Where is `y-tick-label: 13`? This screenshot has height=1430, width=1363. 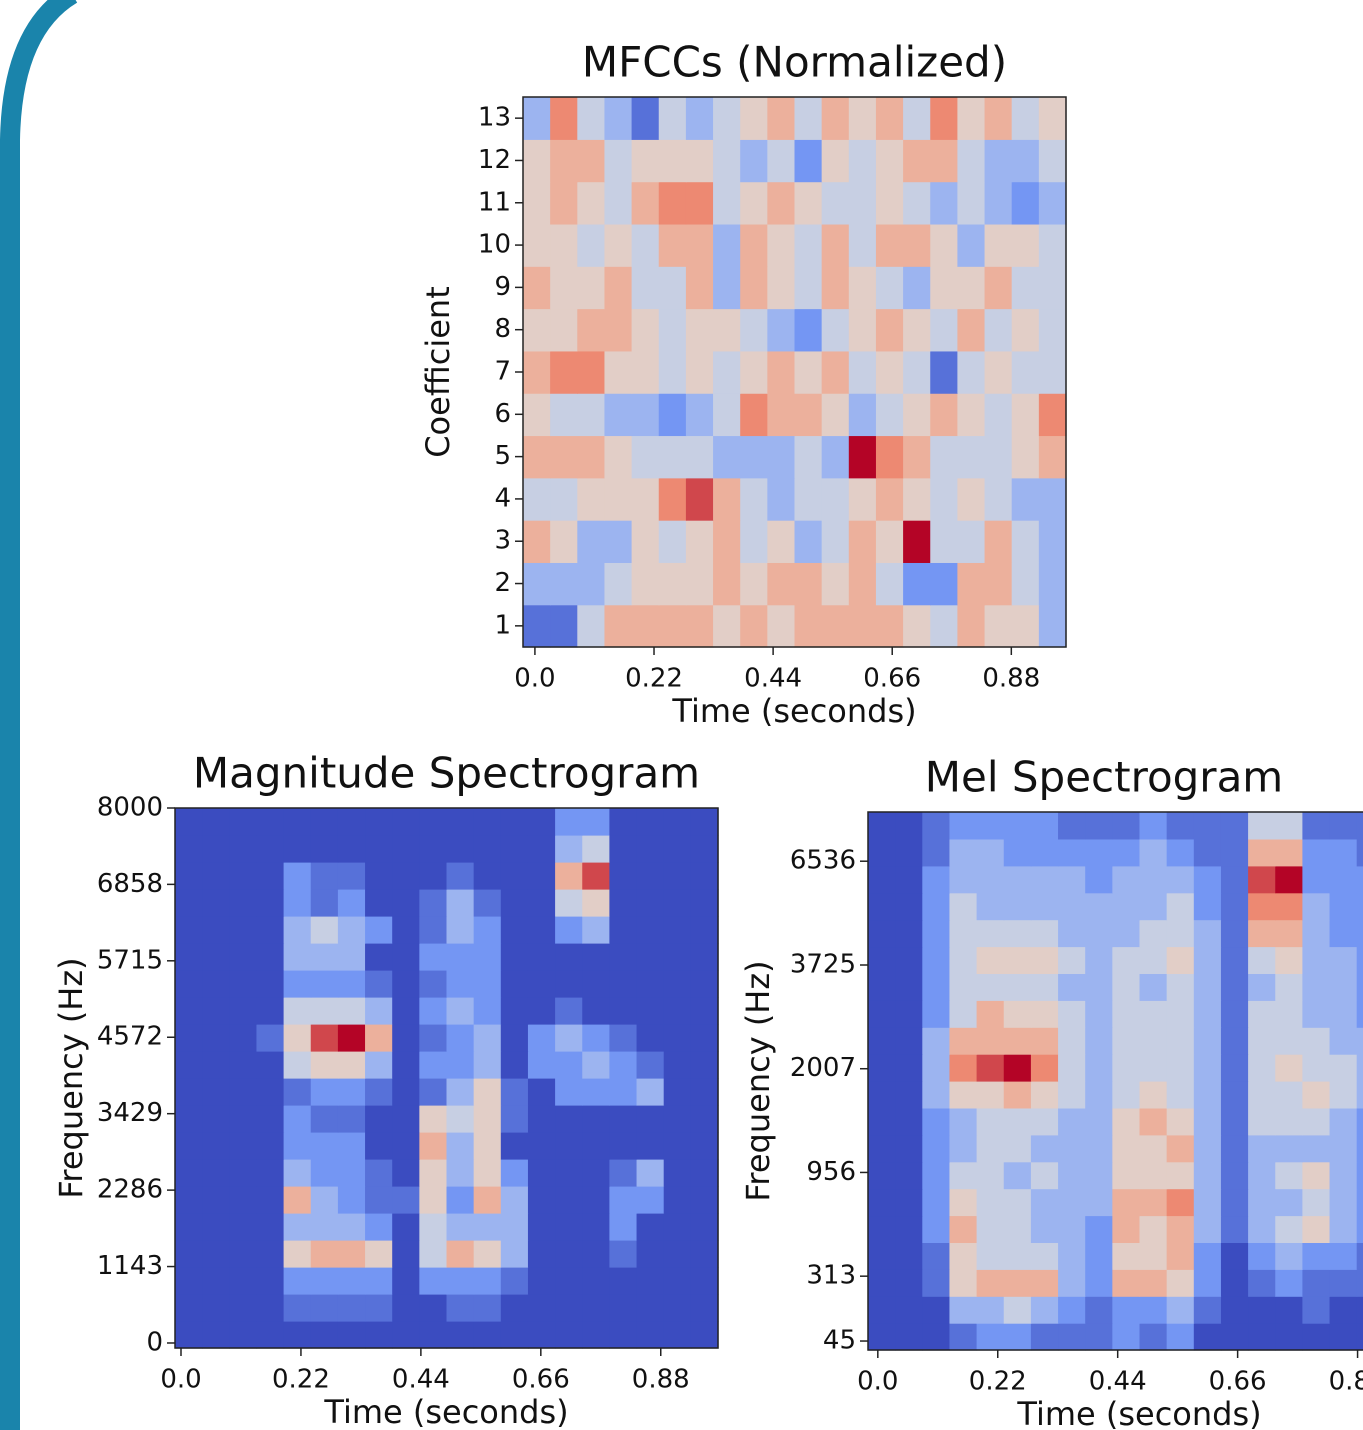
y-tick-label: 13 is located at coordinates (494, 118).